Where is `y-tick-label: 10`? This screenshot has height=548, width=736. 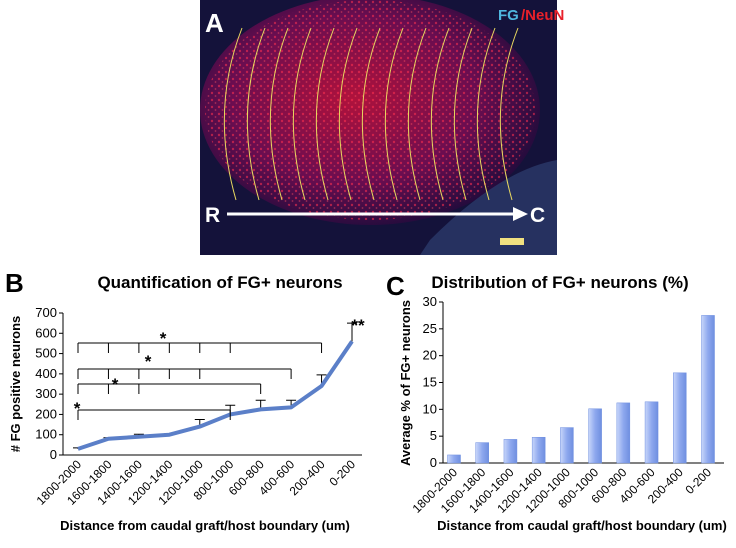
y-tick-label: 10 is located at coordinates (430, 408).